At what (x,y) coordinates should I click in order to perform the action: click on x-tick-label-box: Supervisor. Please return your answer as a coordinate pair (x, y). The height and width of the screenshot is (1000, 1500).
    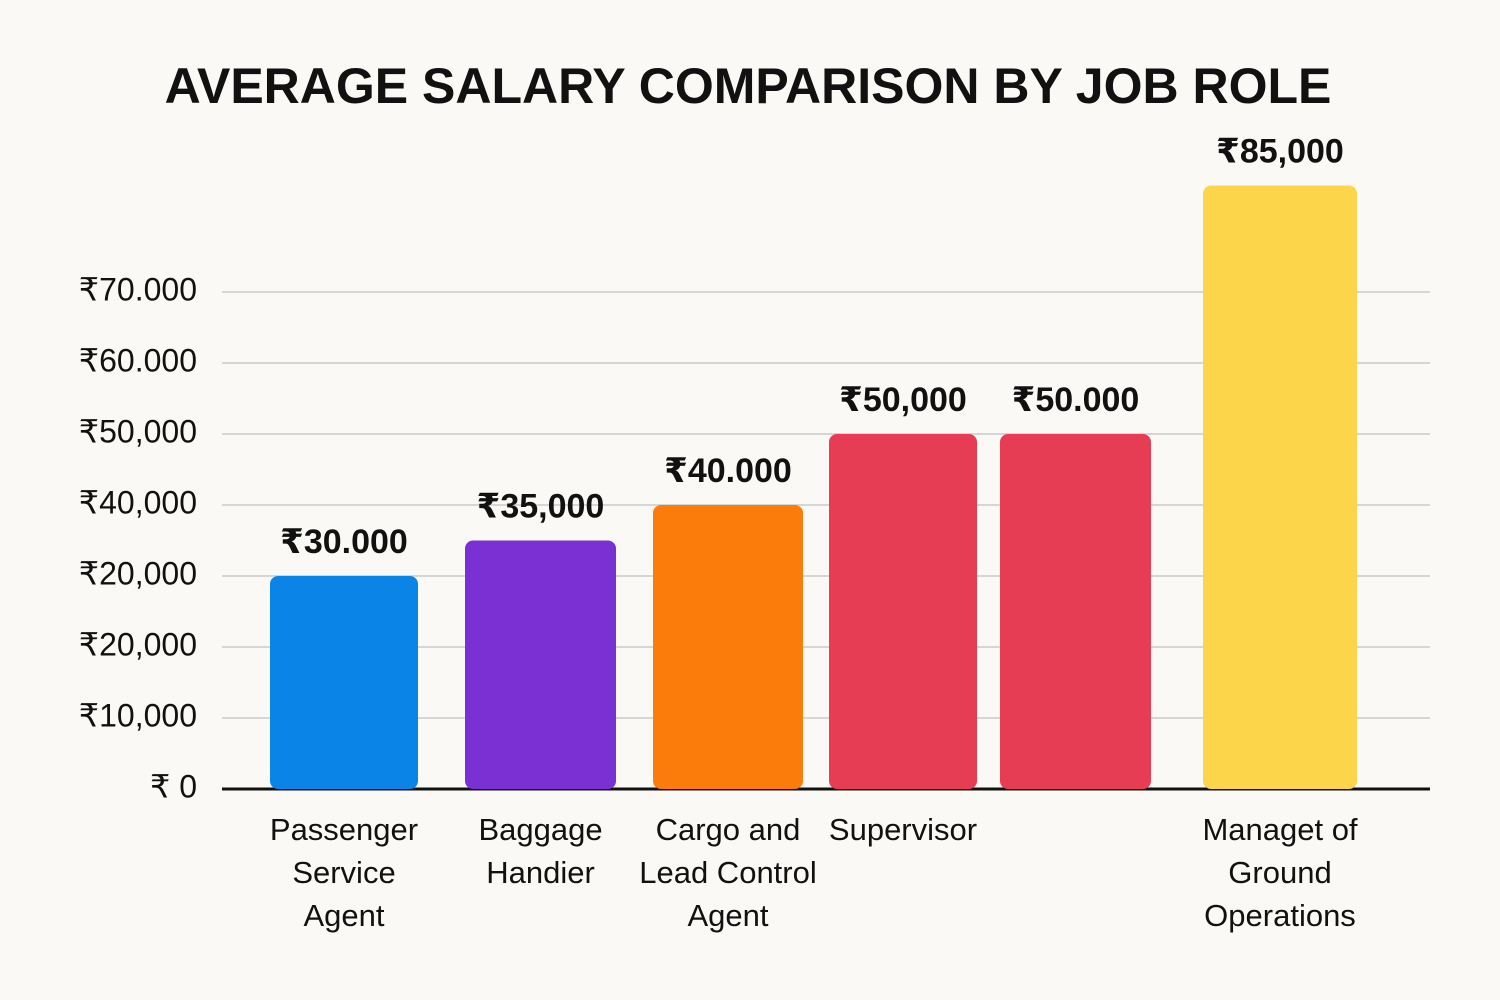
    Looking at the image, I should click on (903, 829).